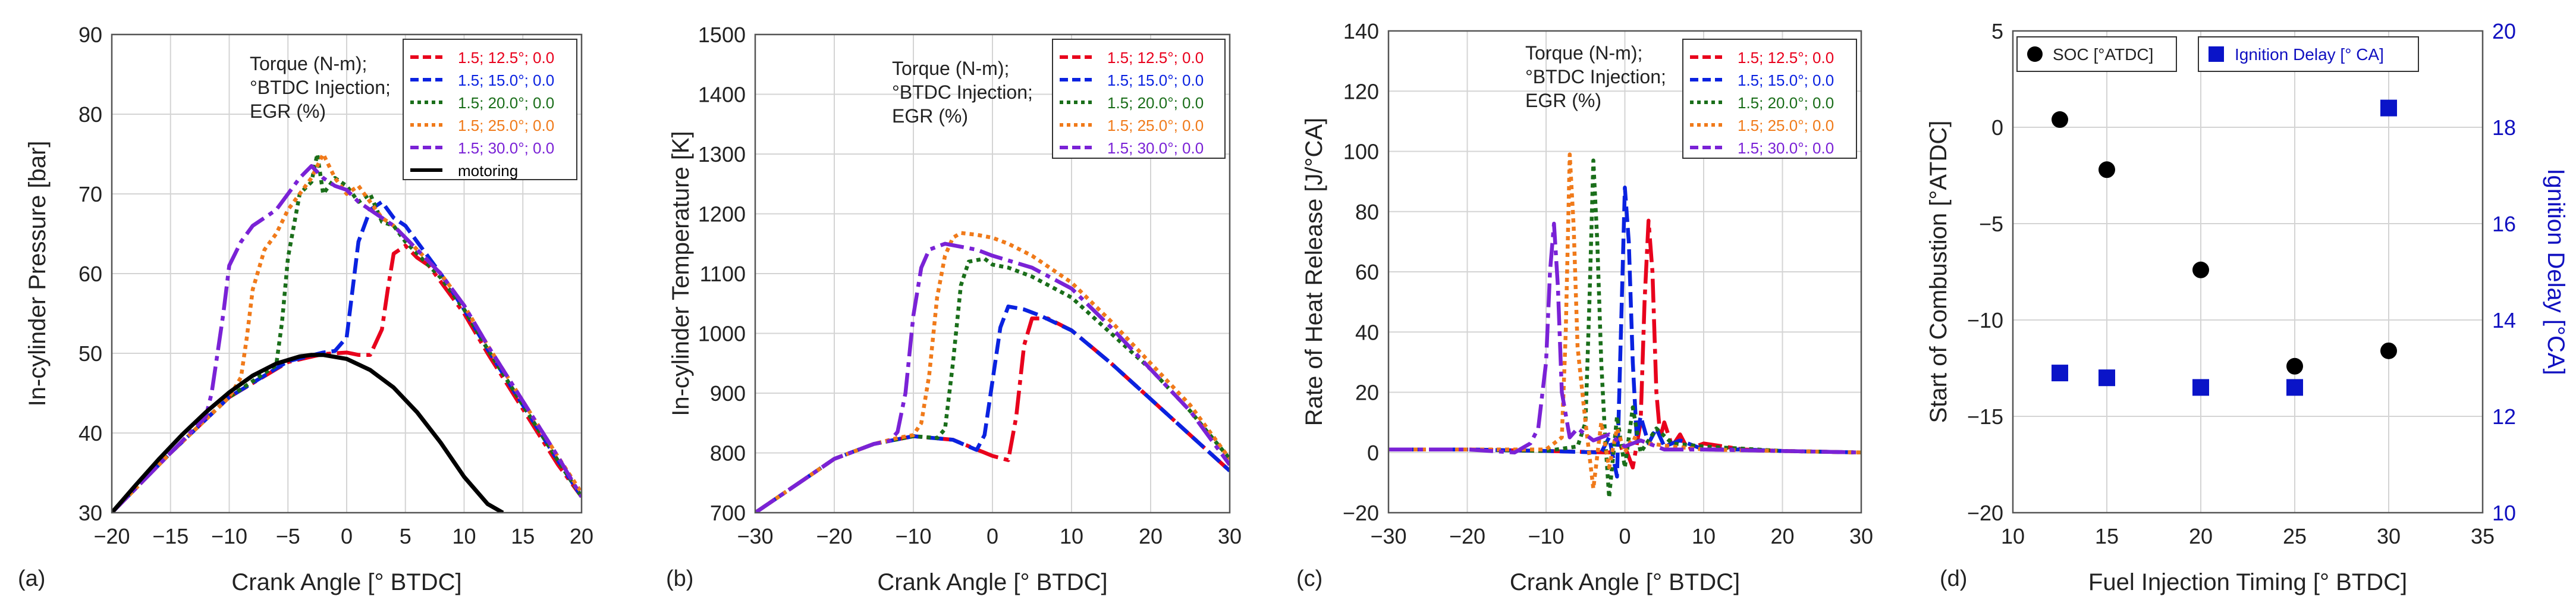 The width and height of the screenshot is (2576, 615). I want to click on y-tick-label: 1100, so click(723, 274).